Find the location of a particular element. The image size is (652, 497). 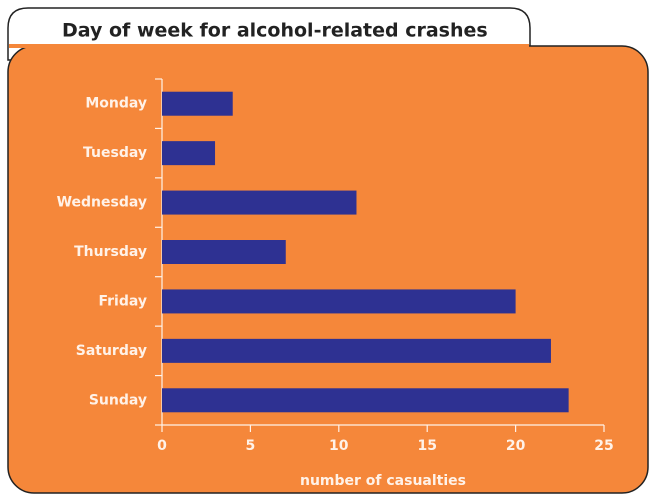

chart-title: Day of week for alcohol-related crashes is located at coordinates (275, 31).